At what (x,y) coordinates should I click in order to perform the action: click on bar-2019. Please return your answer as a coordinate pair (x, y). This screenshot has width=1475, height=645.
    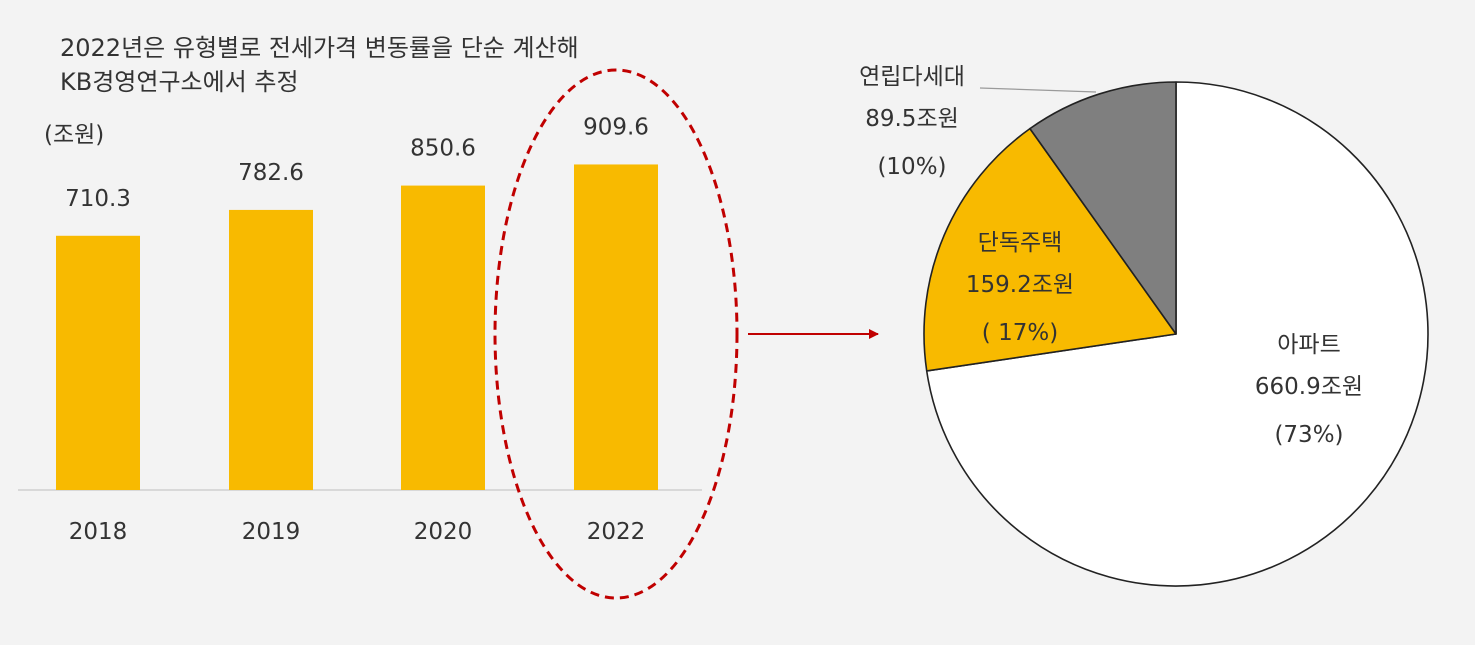
    Looking at the image, I should click on (271, 350).